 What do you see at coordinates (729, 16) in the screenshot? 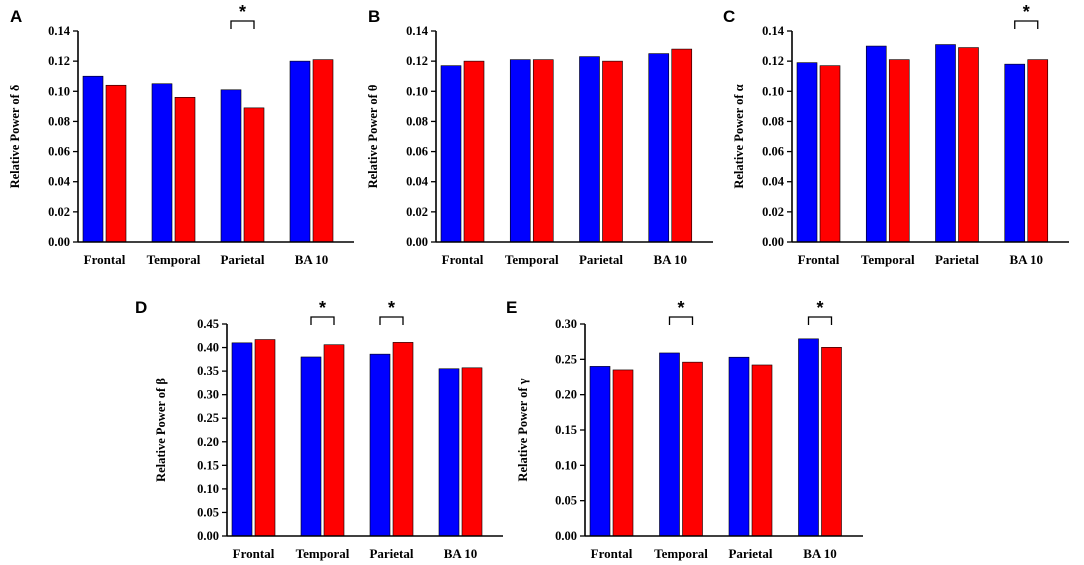
I see `panel-letter: C` at bounding box center [729, 16].